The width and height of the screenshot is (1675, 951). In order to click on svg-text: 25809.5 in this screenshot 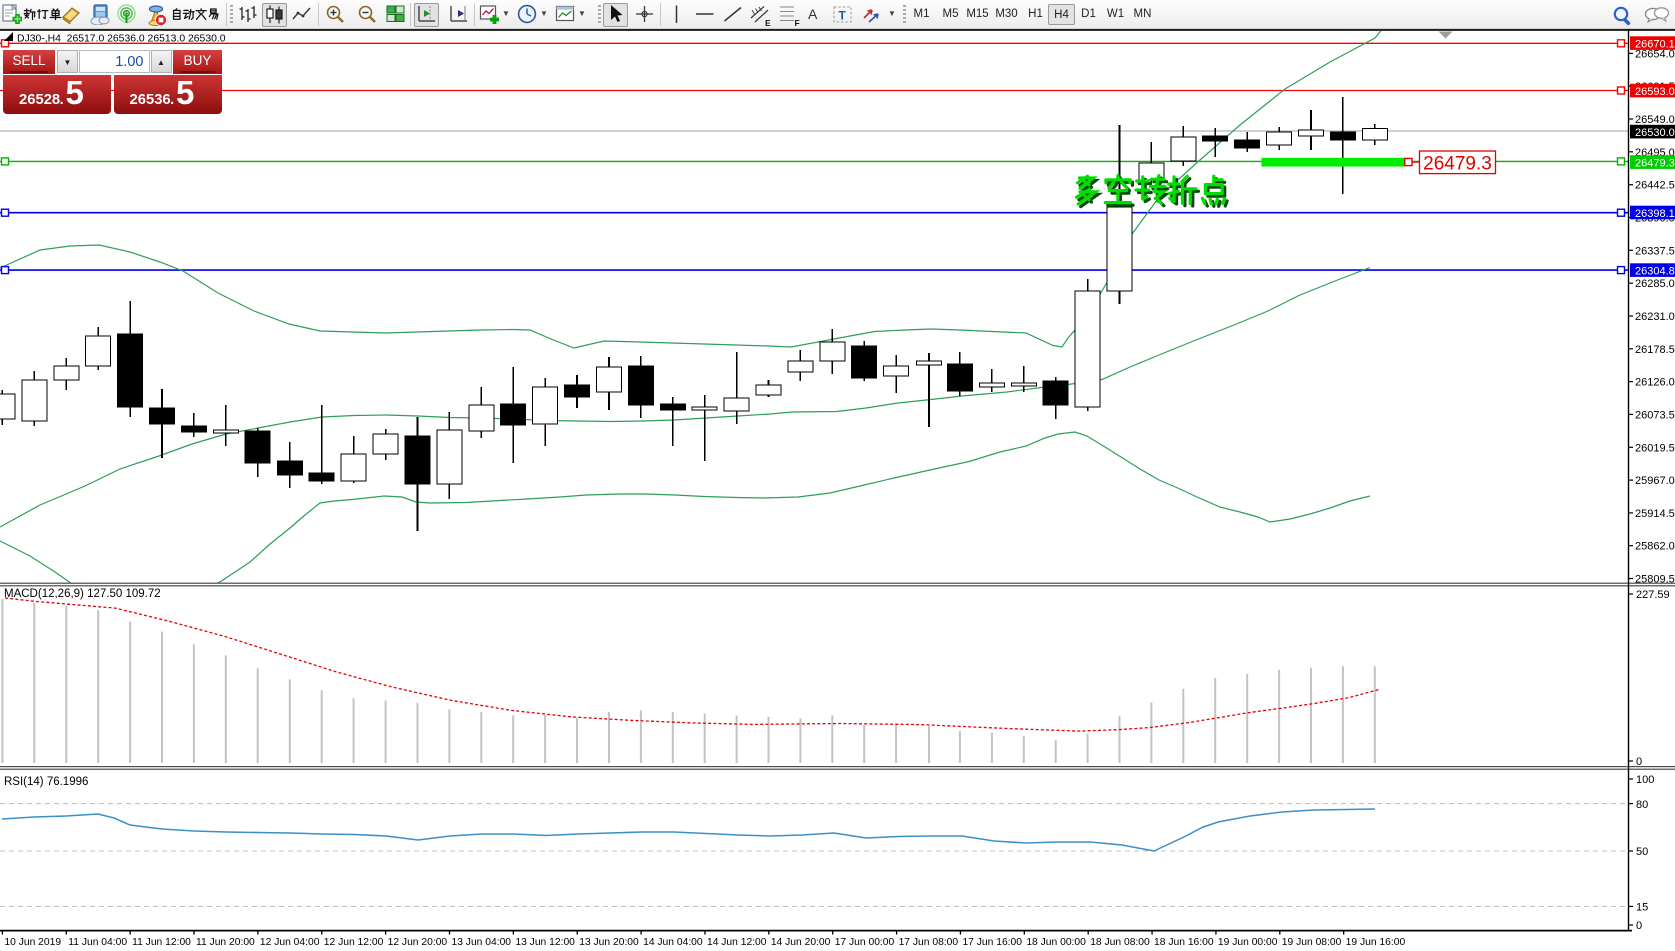, I will do `click(1655, 580)`.